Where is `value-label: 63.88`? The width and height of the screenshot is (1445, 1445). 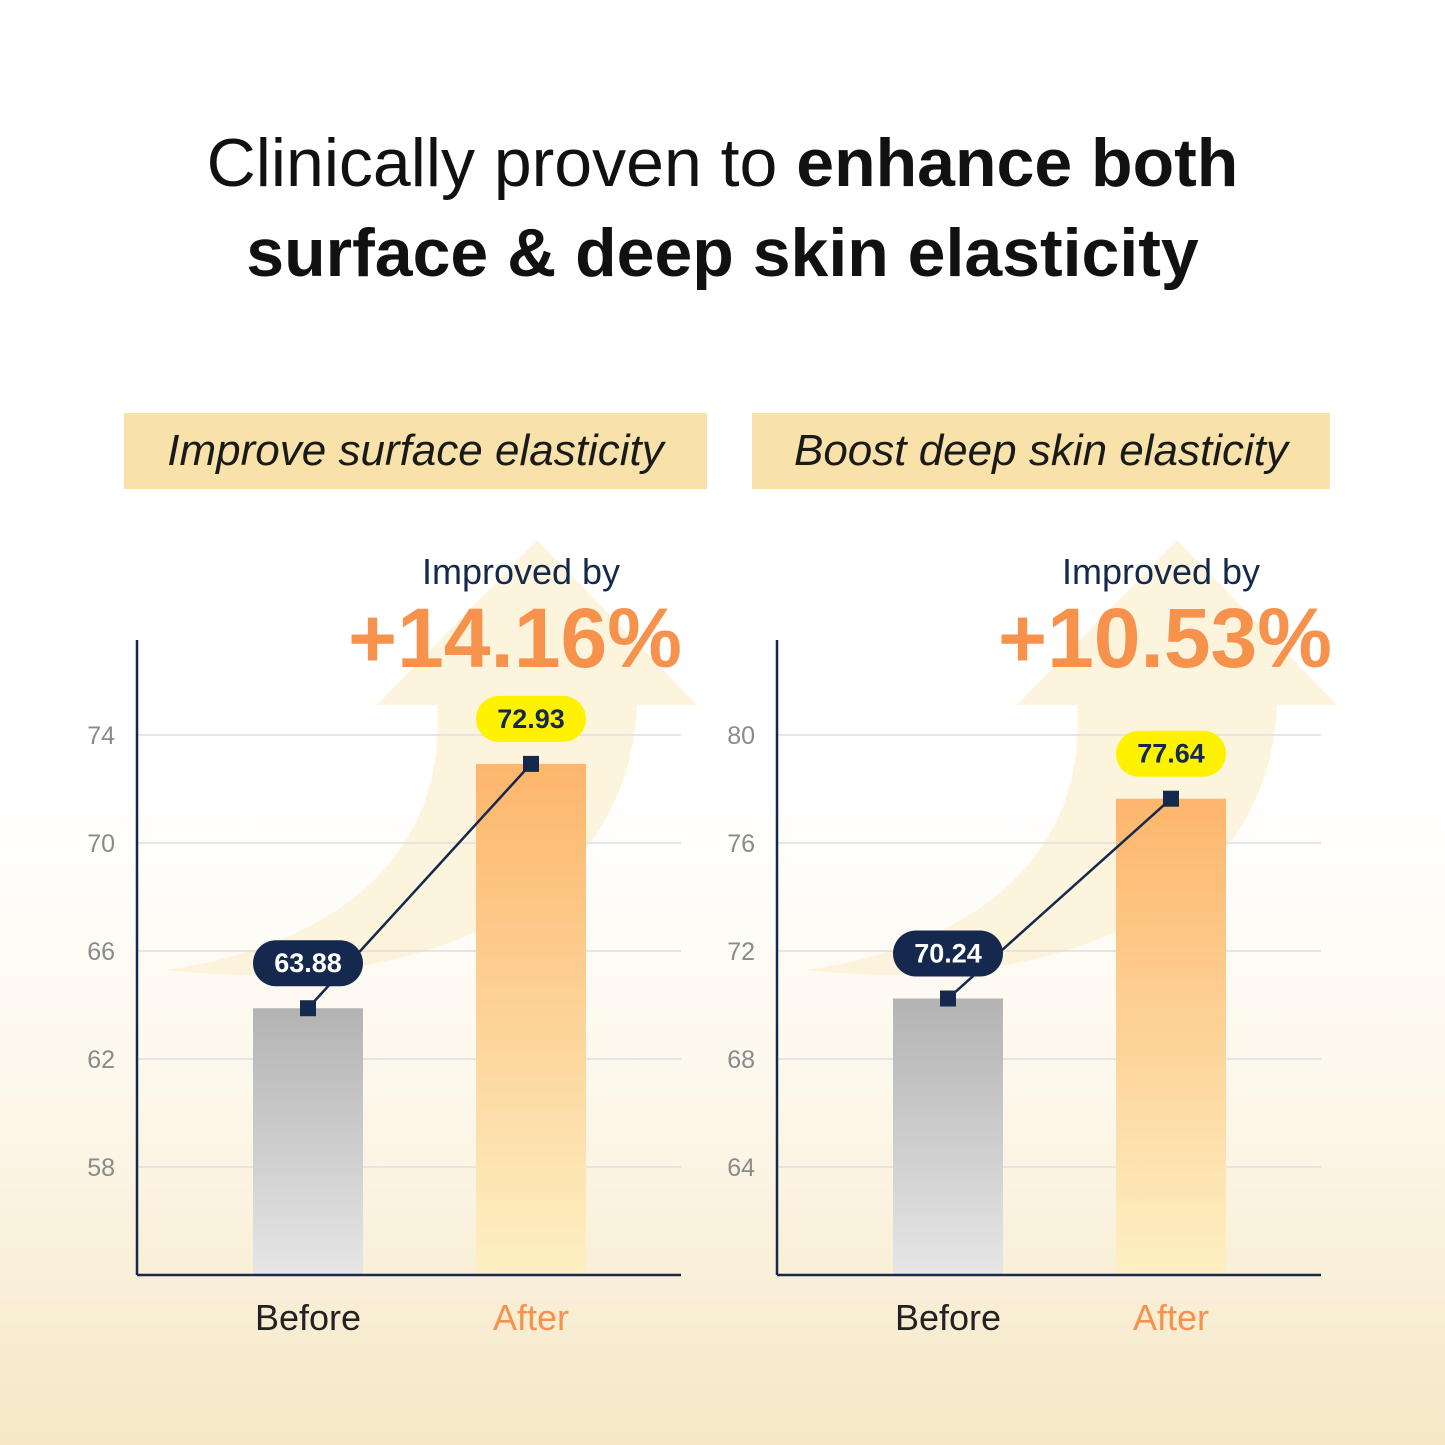
value-label: 63.88 is located at coordinates (308, 963).